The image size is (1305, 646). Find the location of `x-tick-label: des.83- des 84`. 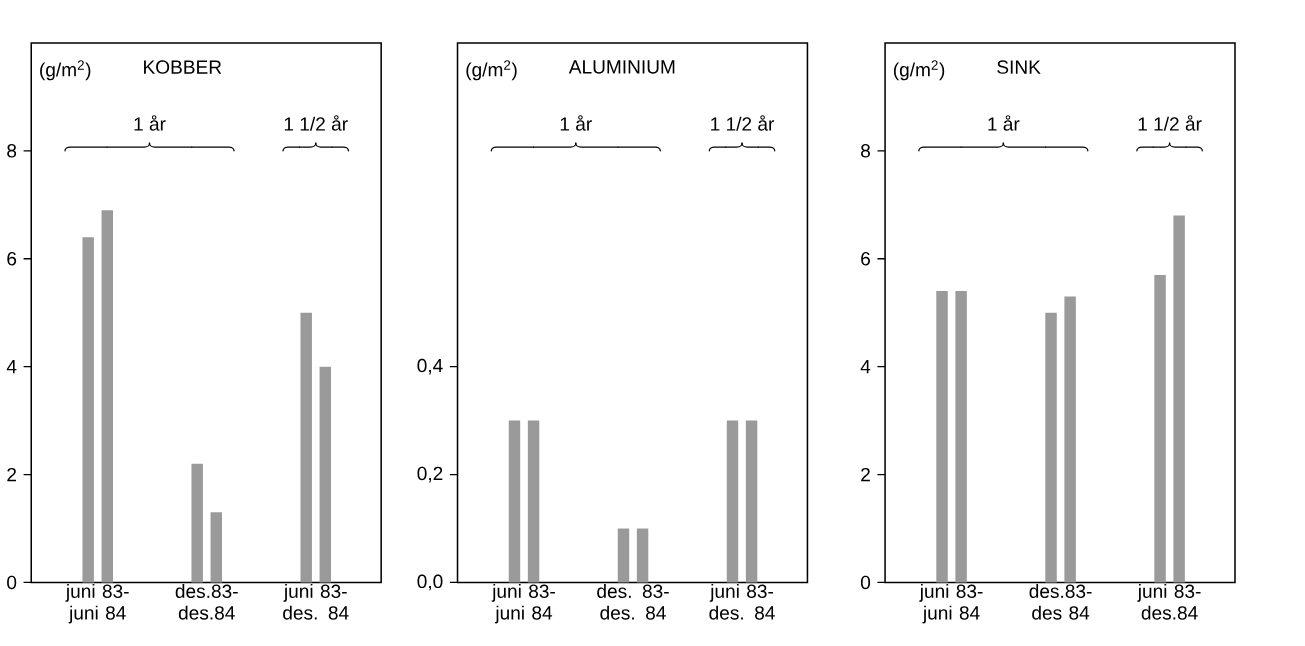

x-tick-label: des.83- des 84 is located at coordinates (1060, 601).